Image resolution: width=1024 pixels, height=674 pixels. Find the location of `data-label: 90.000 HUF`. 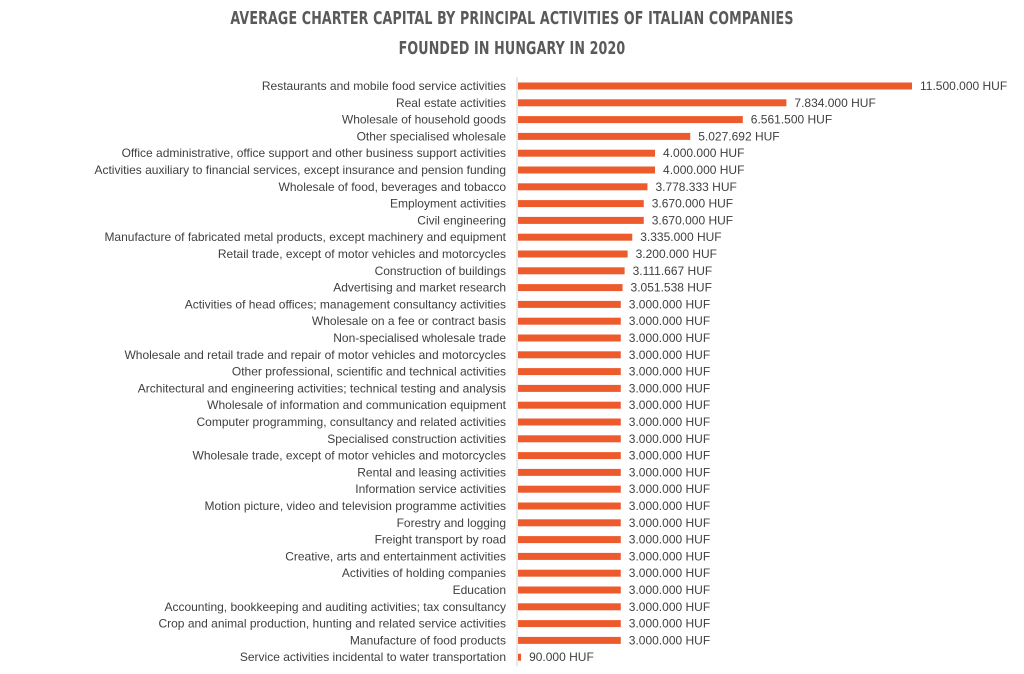

data-label: 90.000 HUF is located at coordinates (561, 657).